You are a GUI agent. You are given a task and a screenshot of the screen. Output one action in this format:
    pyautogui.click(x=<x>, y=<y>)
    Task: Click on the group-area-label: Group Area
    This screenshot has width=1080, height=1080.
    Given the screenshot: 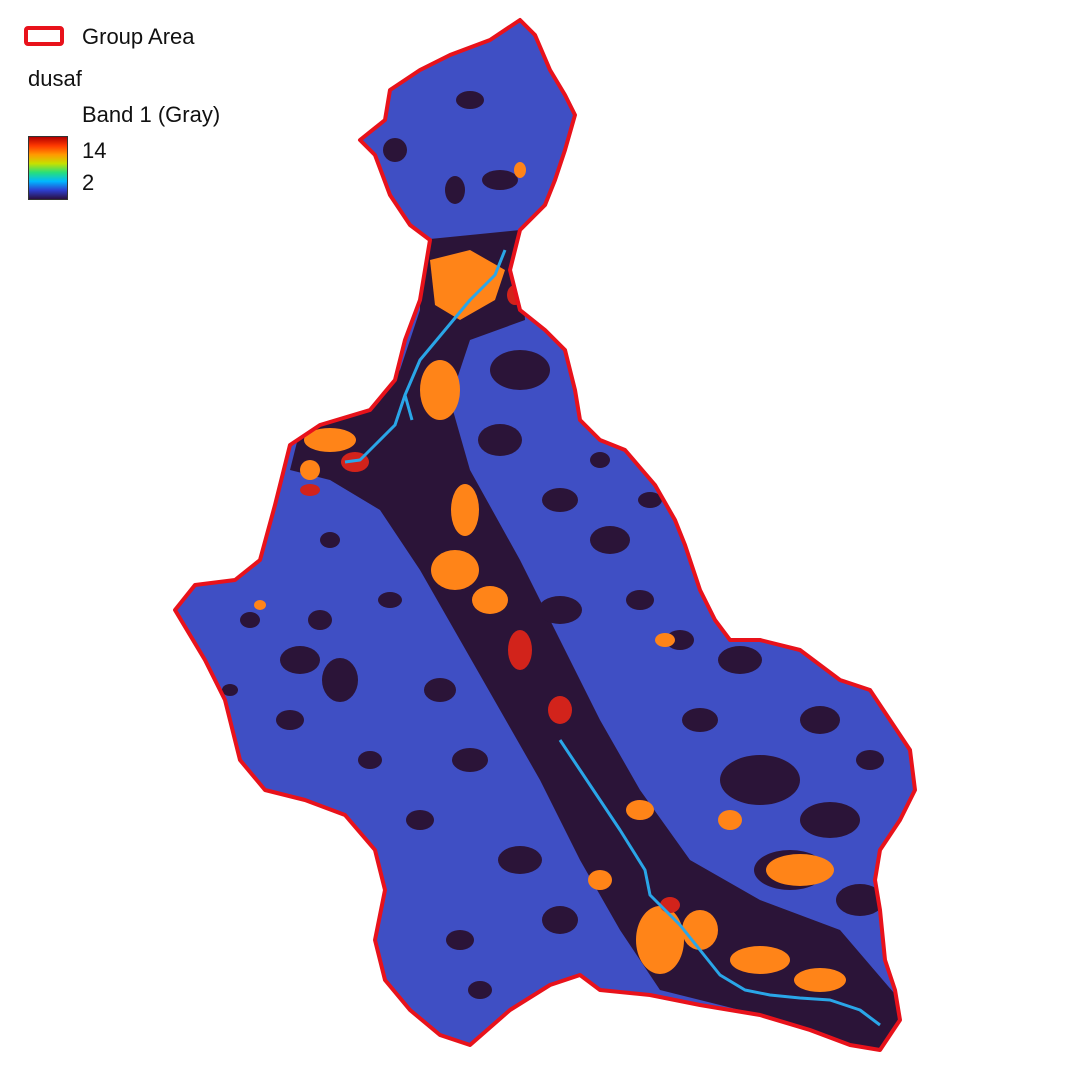 What is the action you would take?
    pyautogui.click(x=138, y=36)
    